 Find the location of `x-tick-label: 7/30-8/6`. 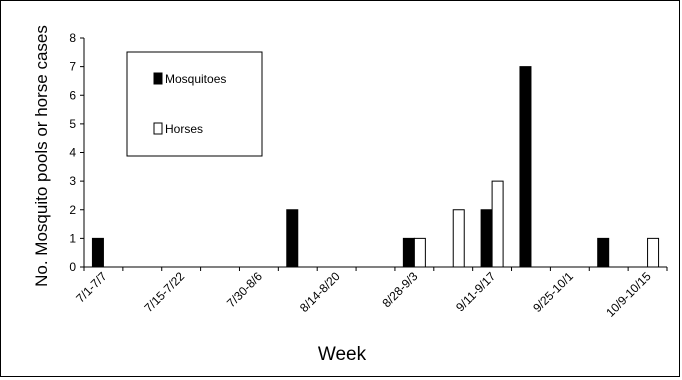

x-tick-label: 7/30-8/6 is located at coordinates (244, 289).